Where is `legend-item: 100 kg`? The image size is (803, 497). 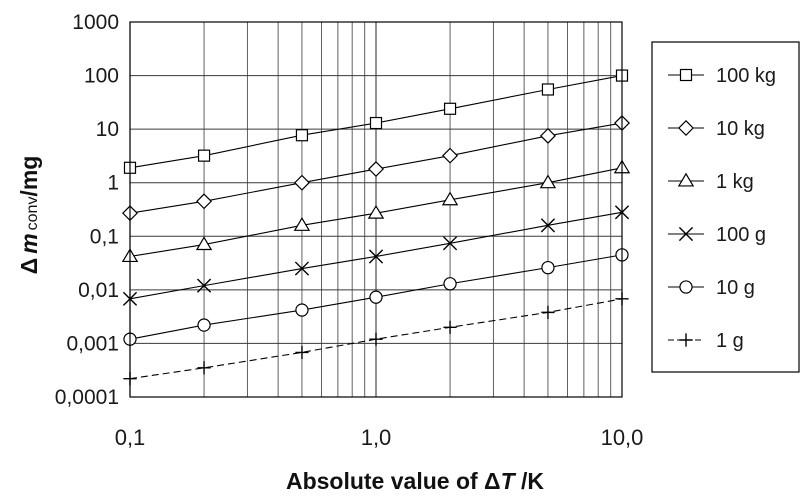 legend-item: 100 kg is located at coordinates (722, 76).